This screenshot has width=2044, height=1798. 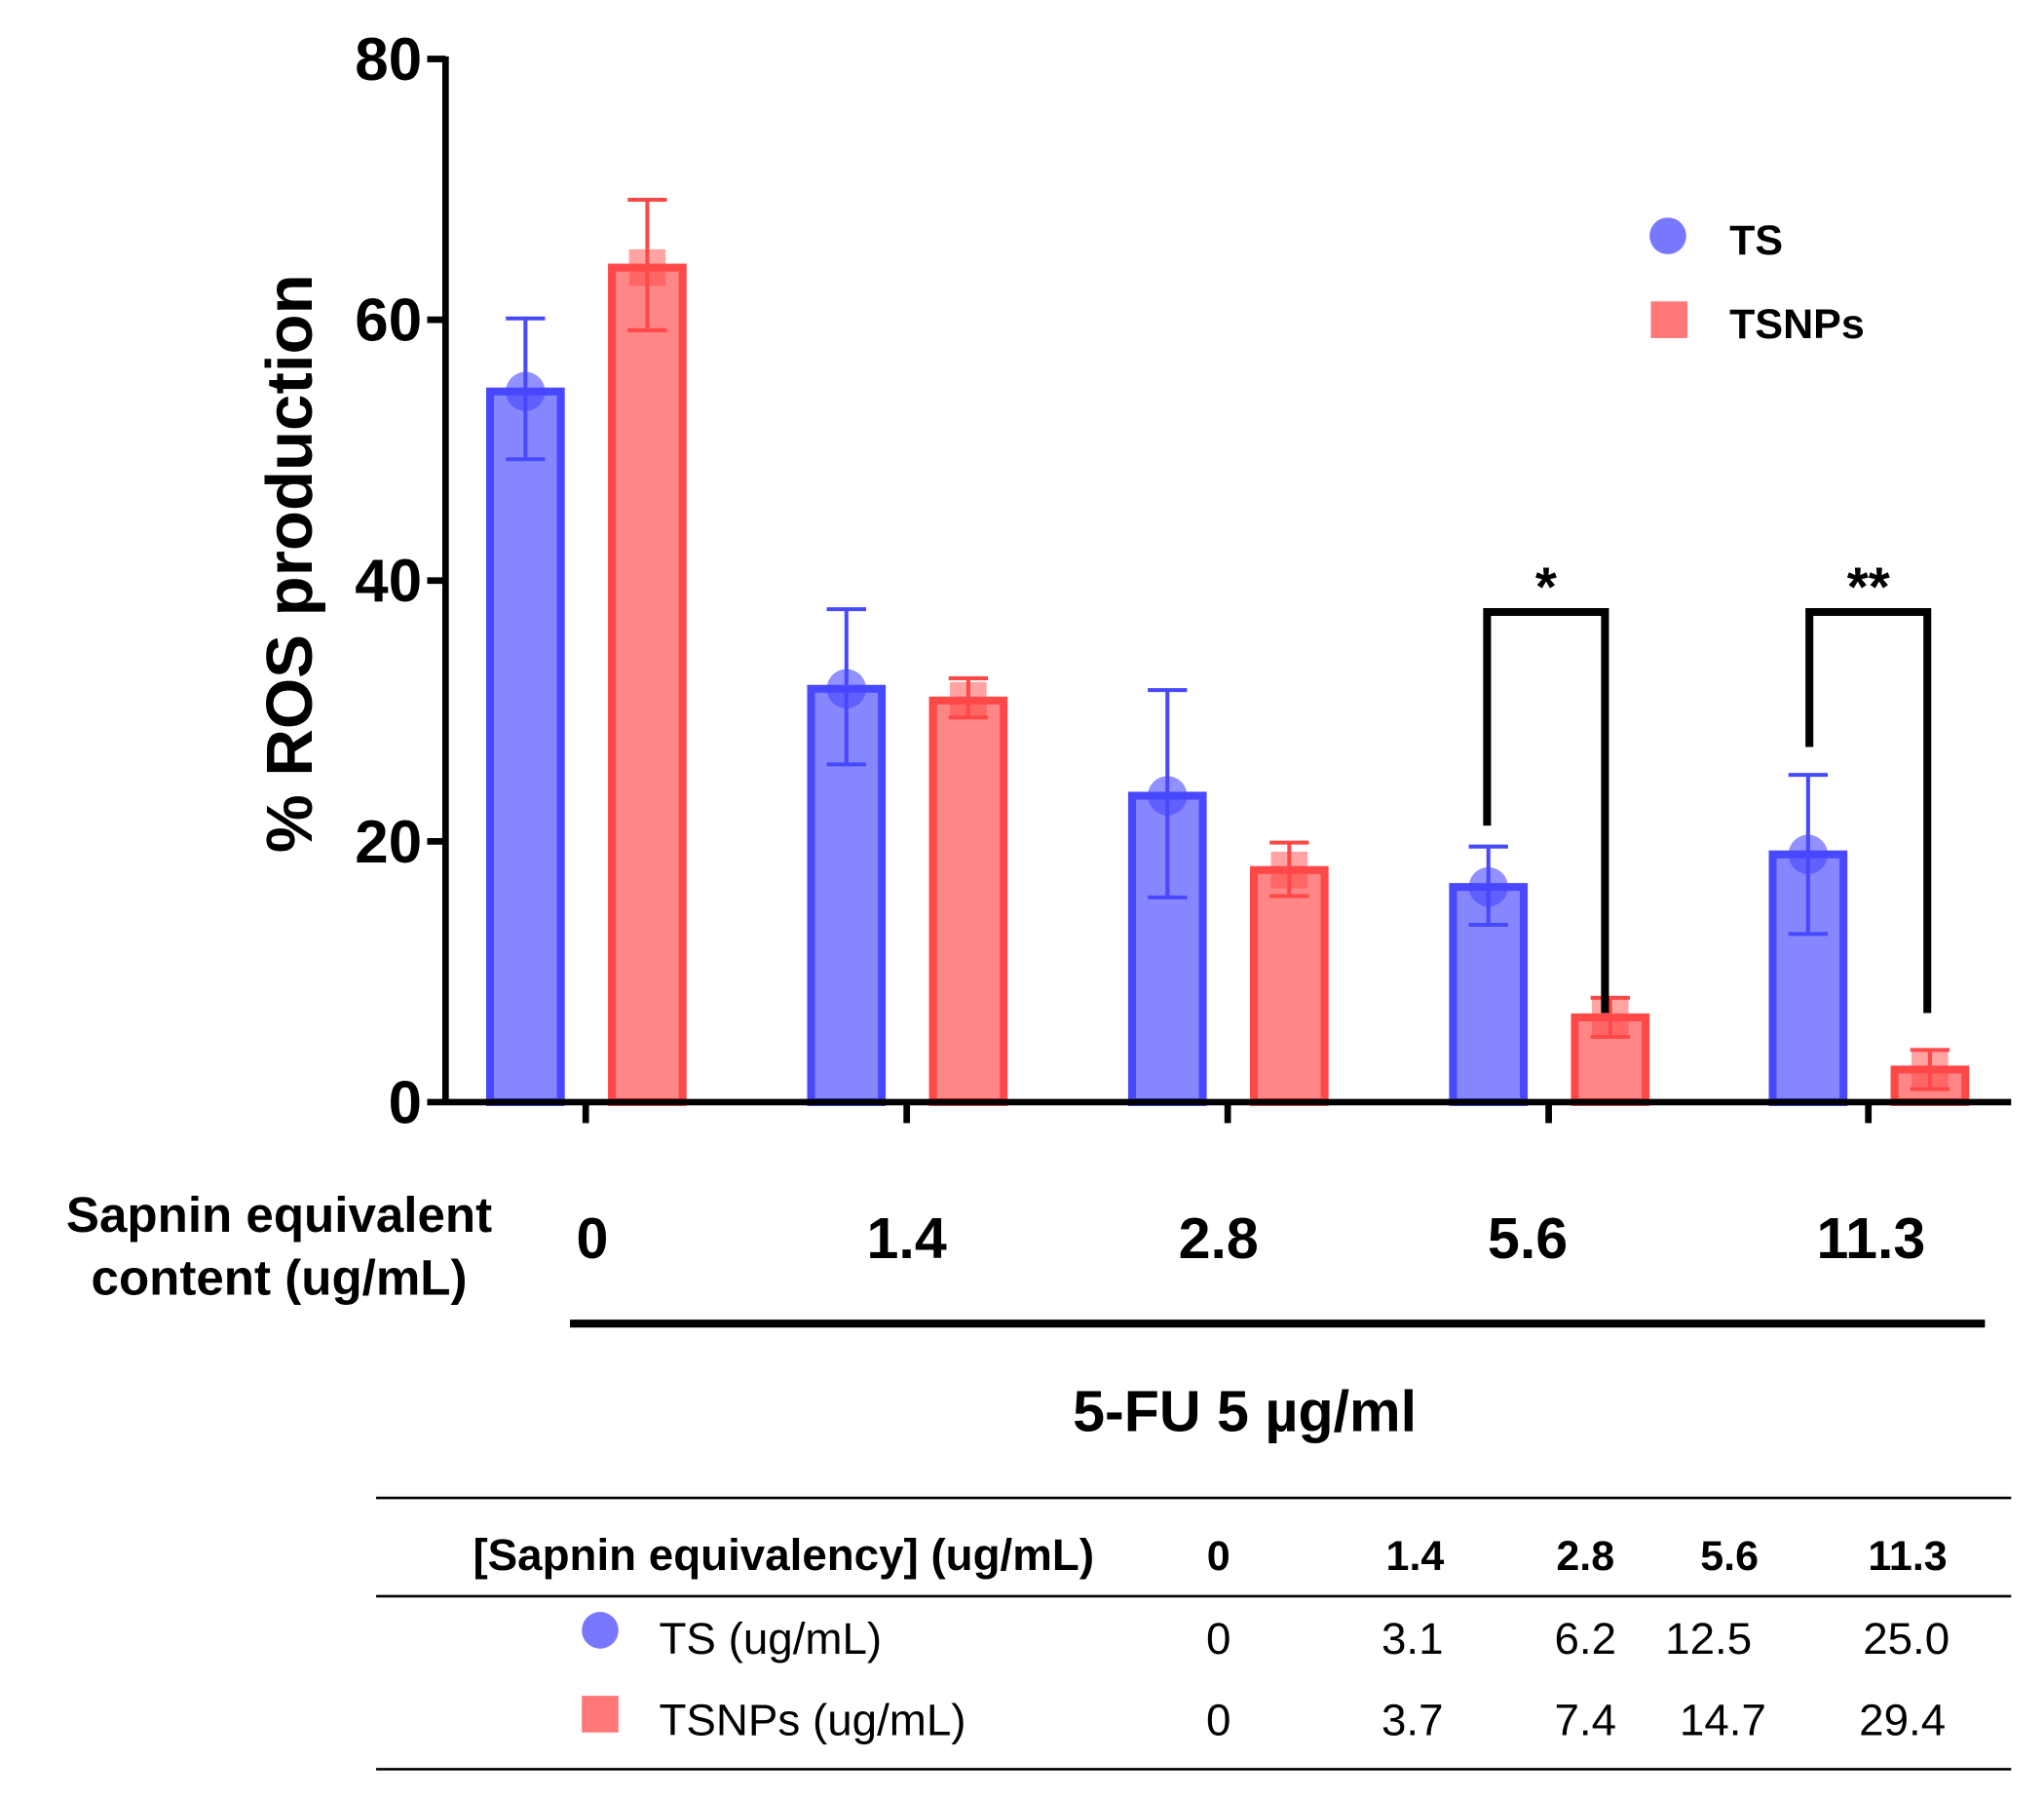 I want to click on y-tick-label: 20, so click(x=388, y=843).